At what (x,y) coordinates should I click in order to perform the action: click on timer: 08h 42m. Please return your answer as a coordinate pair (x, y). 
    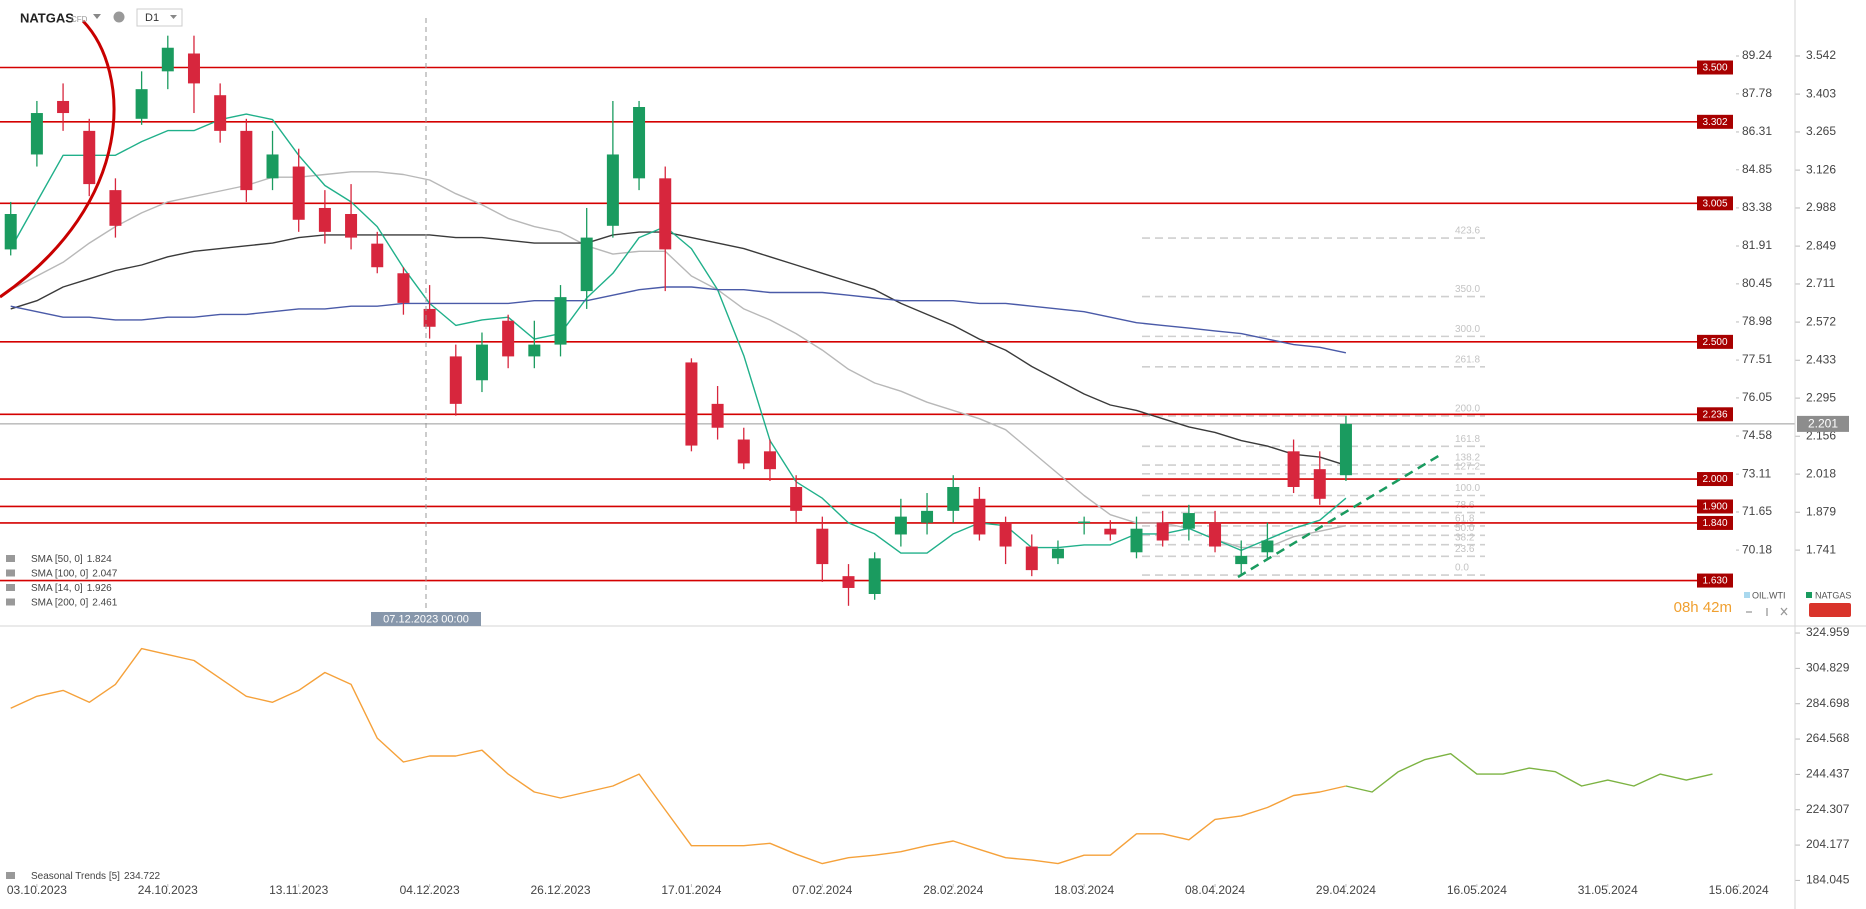
    Looking at the image, I should click on (1703, 607).